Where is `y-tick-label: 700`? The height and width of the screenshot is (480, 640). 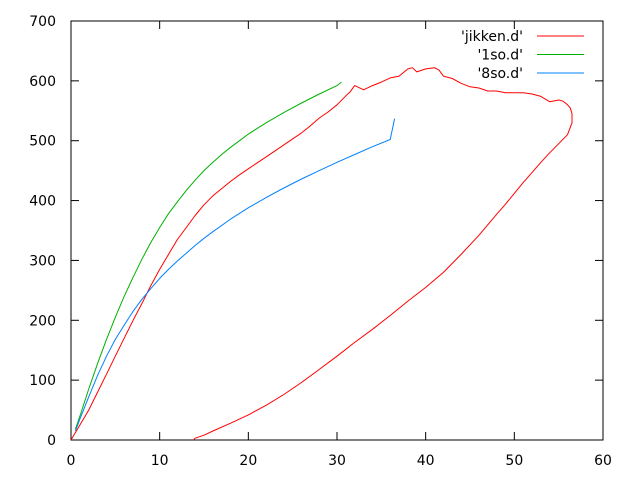 y-tick-label: 700 is located at coordinates (42, 22).